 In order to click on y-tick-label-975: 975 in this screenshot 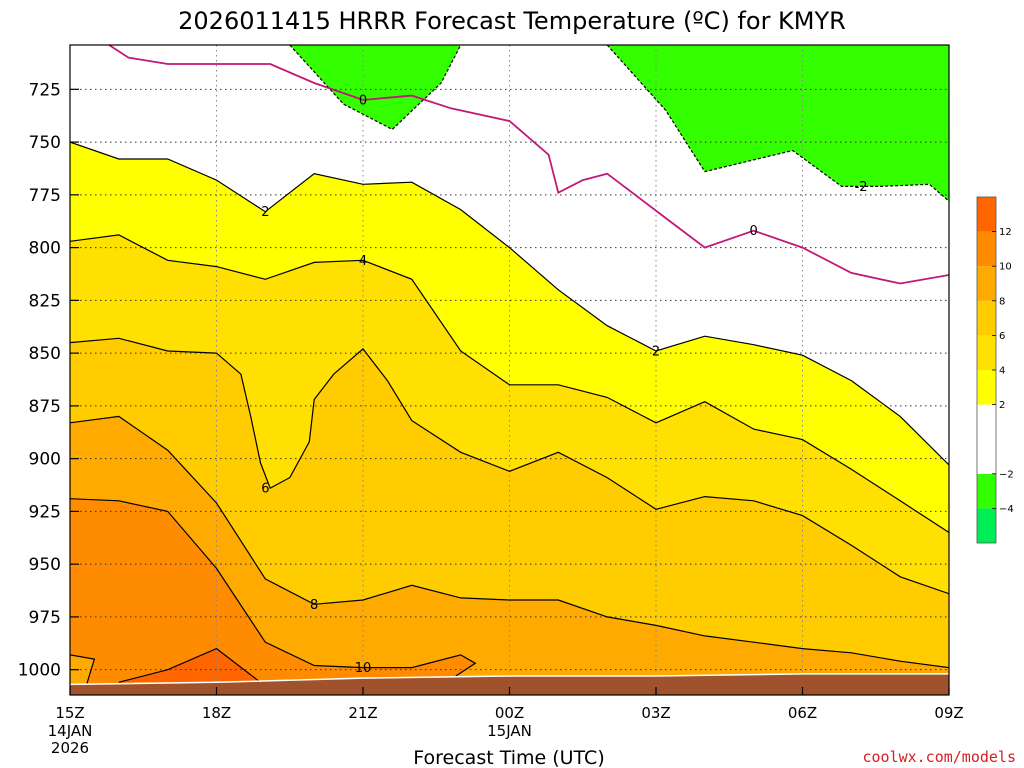, I will do `click(45, 618)`.